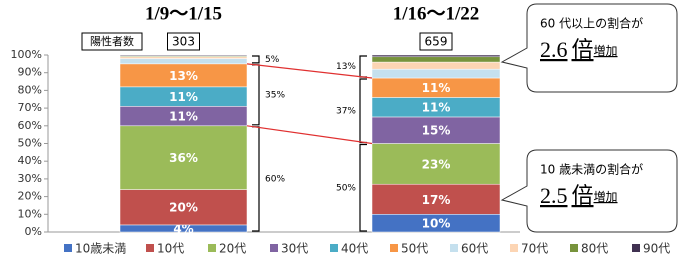 The width and height of the screenshot is (690, 266). I want to click on bracket-label: 37%, so click(346, 111).